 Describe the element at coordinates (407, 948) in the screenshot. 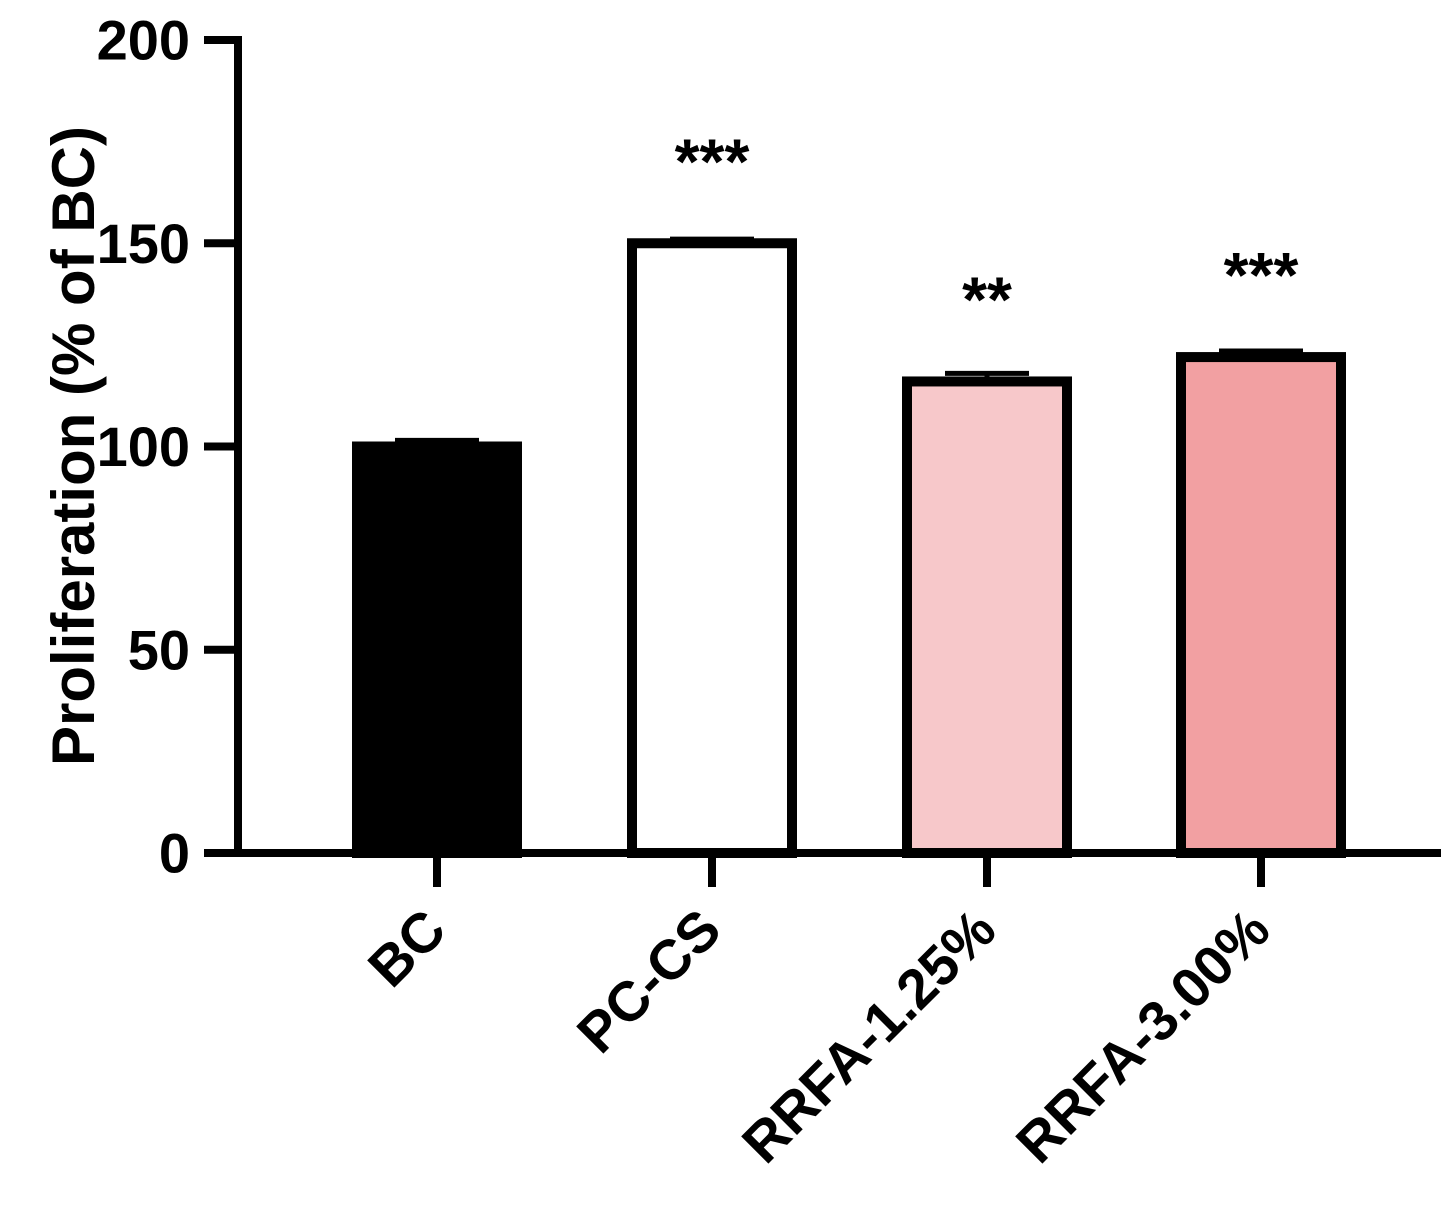

I see `x-tick-label-0: BC` at that location.